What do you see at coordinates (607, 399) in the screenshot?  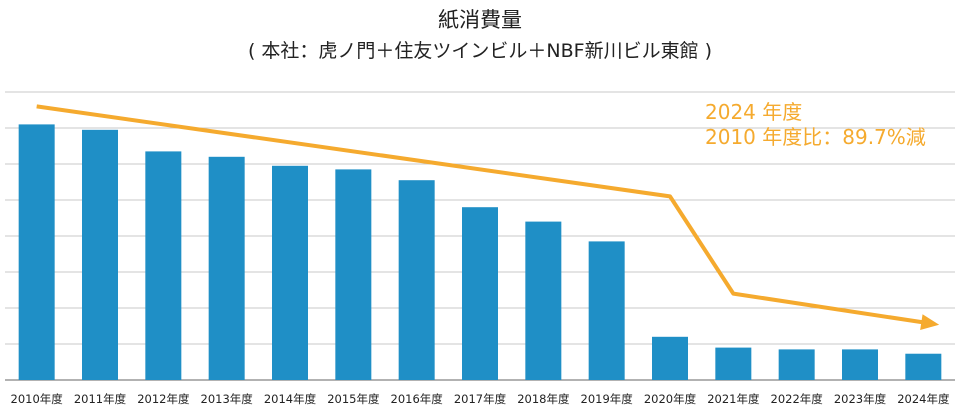 I see `x-tick-label: 2019年度` at bounding box center [607, 399].